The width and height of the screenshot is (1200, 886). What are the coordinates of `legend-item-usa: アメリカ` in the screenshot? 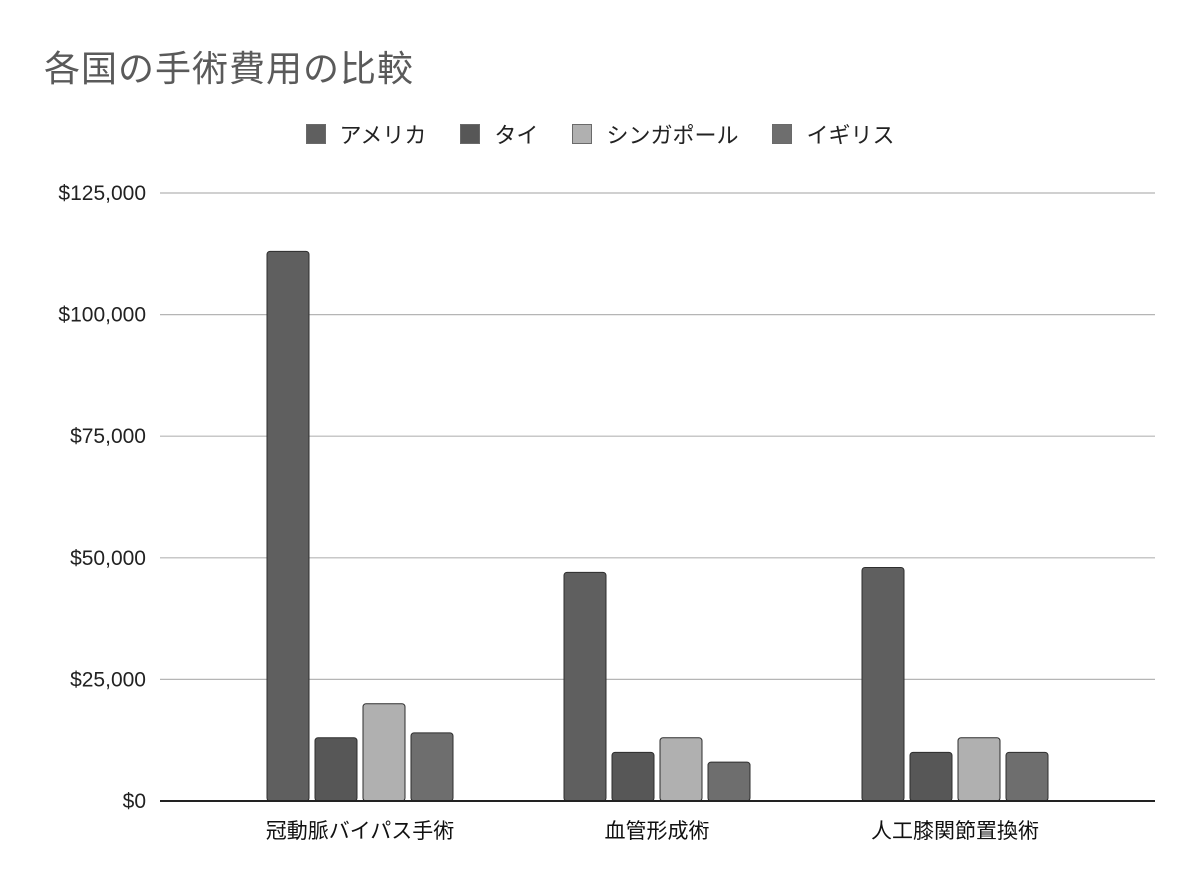 It's located at (366, 134).